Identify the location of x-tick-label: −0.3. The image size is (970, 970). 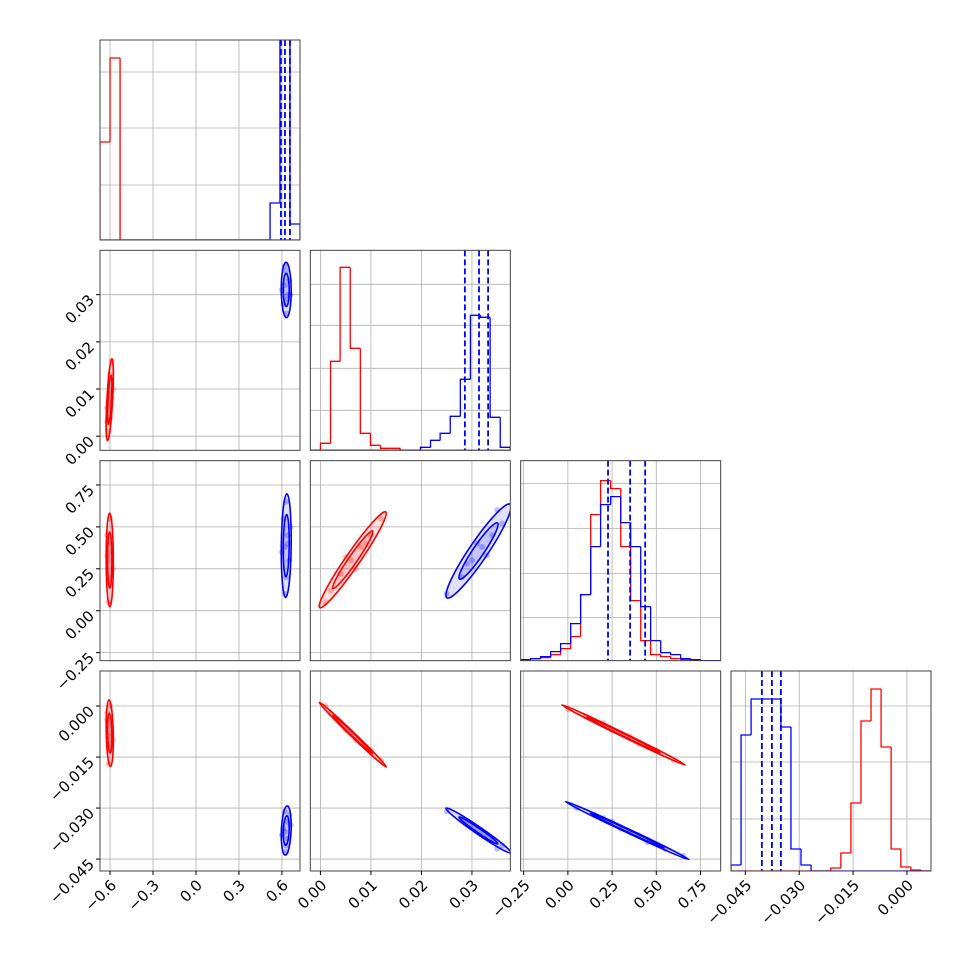
(144, 895).